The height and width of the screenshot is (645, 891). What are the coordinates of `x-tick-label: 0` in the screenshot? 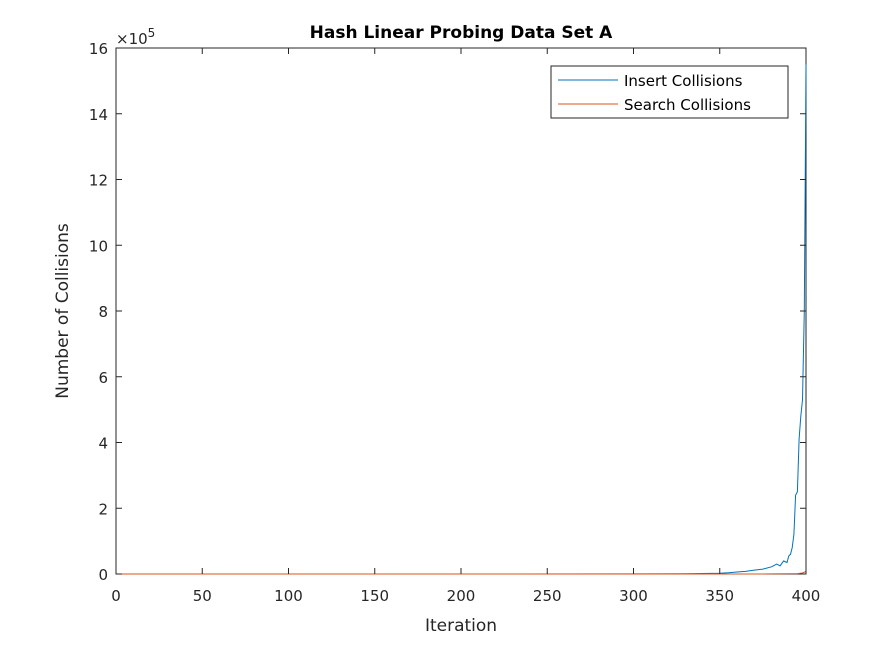 It's located at (116, 596).